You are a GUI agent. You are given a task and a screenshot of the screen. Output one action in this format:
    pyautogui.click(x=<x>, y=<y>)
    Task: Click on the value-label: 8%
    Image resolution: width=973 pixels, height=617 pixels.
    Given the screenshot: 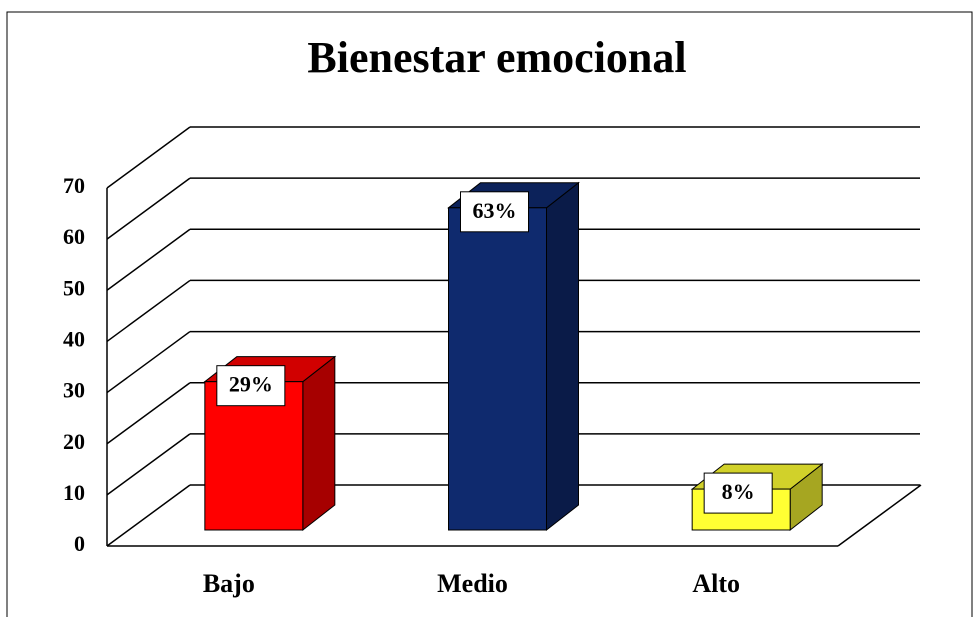 What is the action you would take?
    pyautogui.click(x=738, y=491)
    